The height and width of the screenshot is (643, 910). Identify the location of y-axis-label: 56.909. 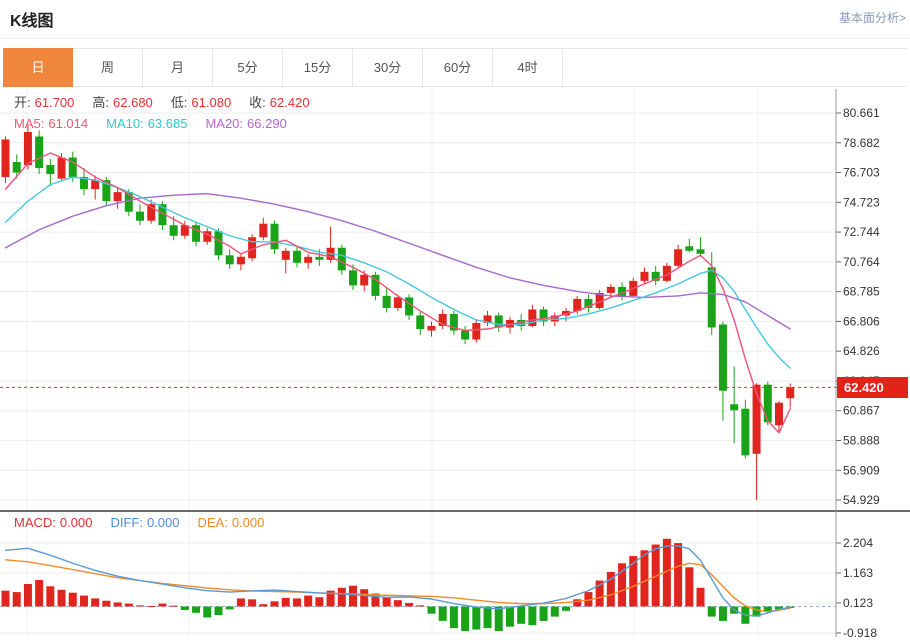
(861, 470).